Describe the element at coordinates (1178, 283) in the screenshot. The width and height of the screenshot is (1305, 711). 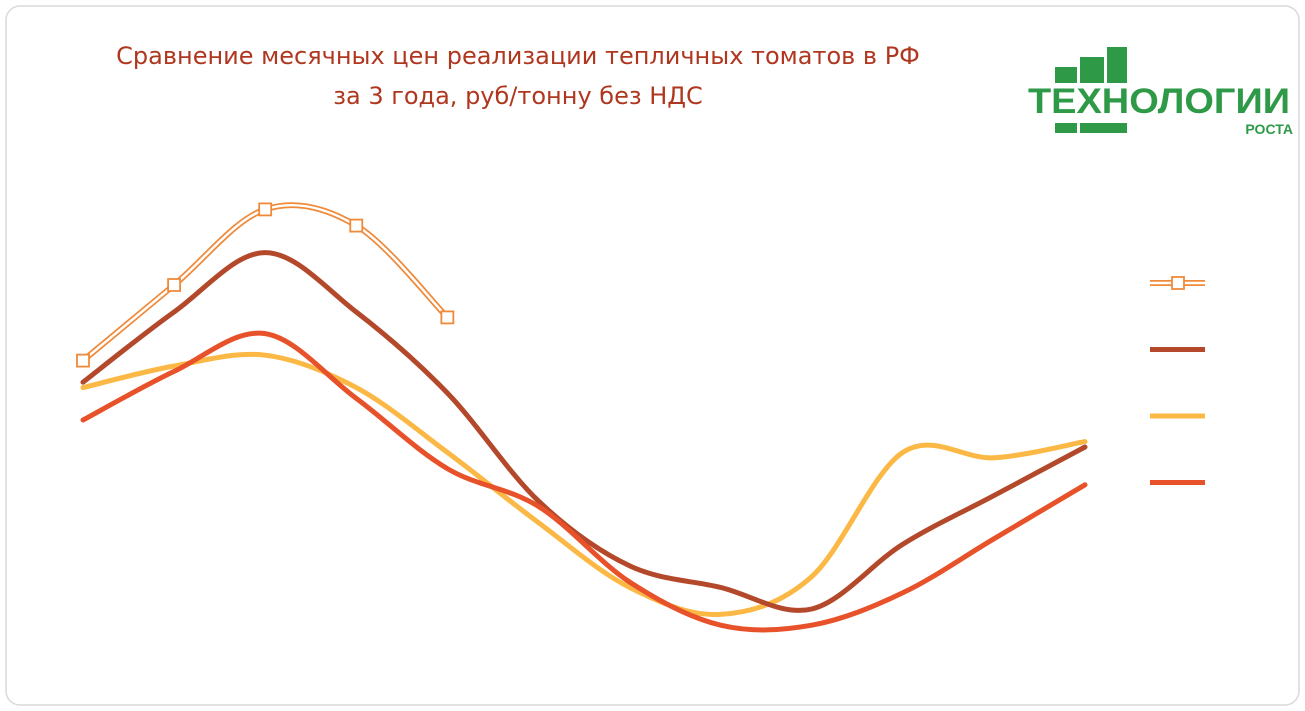
I see `legend-point-marker` at that location.